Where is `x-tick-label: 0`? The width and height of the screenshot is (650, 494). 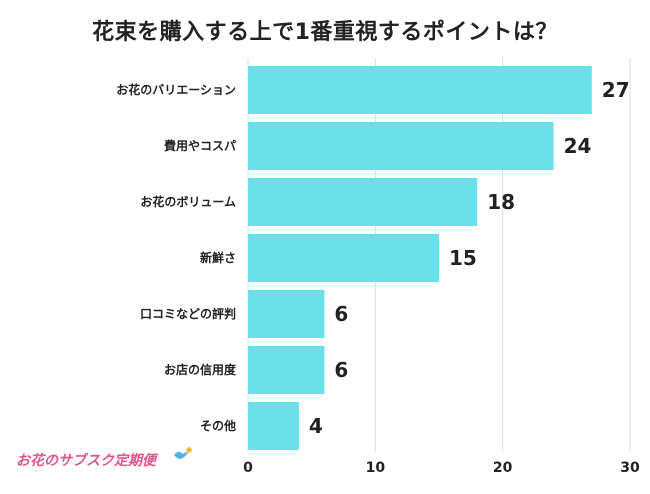 x-tick-label: 0 is located at coordinates (248, 468).